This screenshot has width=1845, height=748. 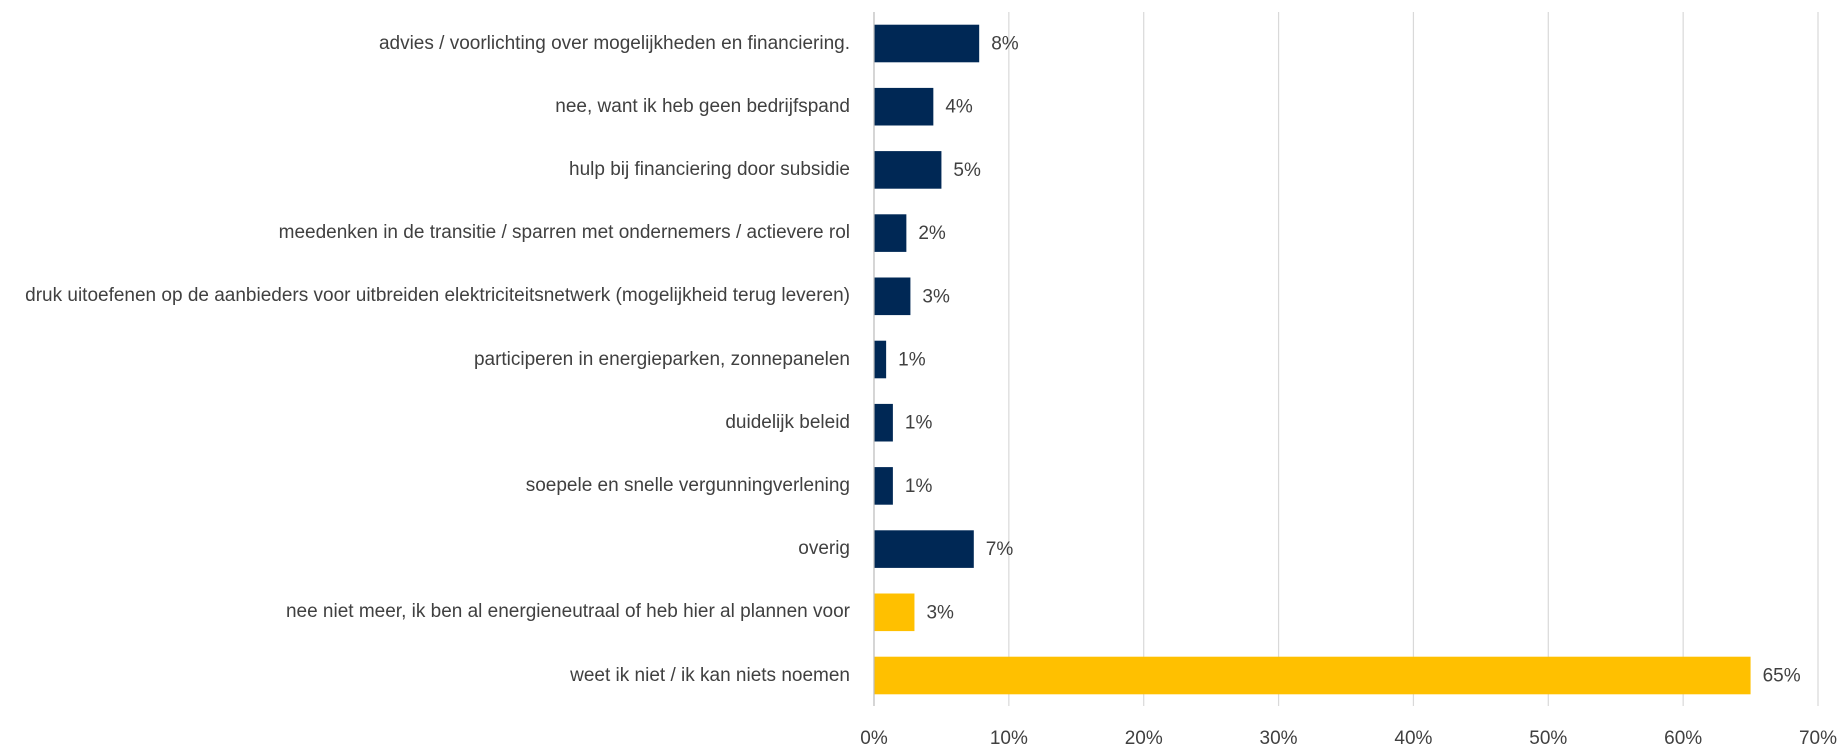 I want to click on x-tick-label: 50%, so click(x=1548, y=738).